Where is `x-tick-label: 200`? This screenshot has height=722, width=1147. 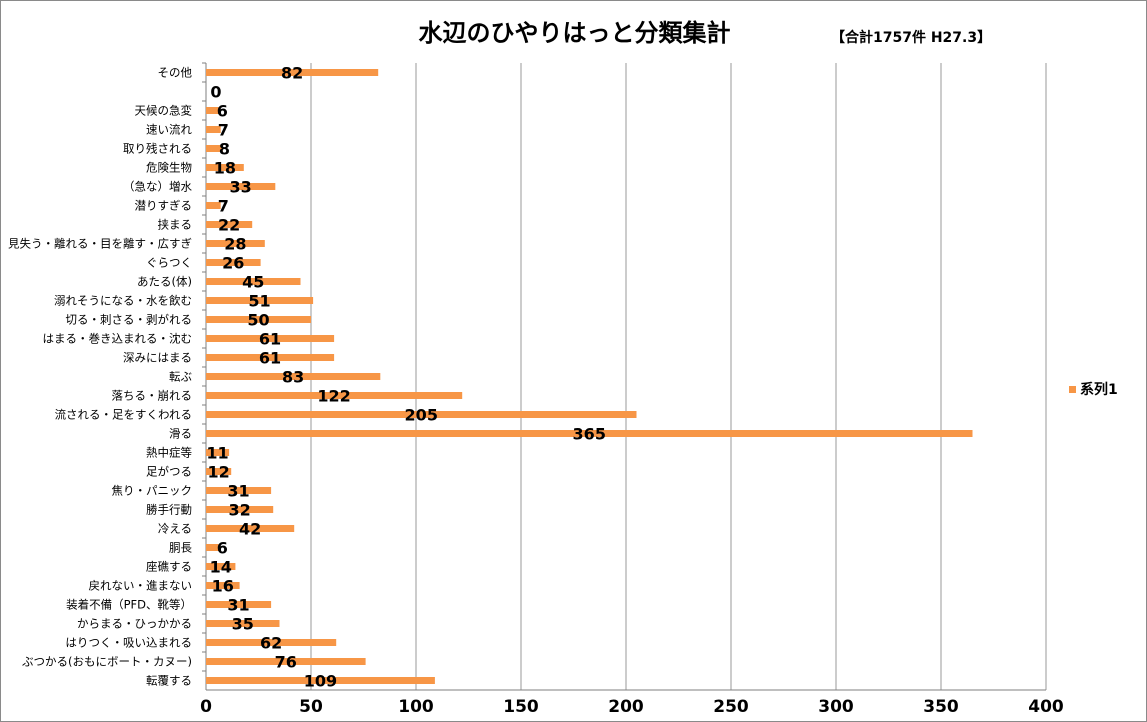 x-tick-label: 200 is located at coordinates (626, 707).